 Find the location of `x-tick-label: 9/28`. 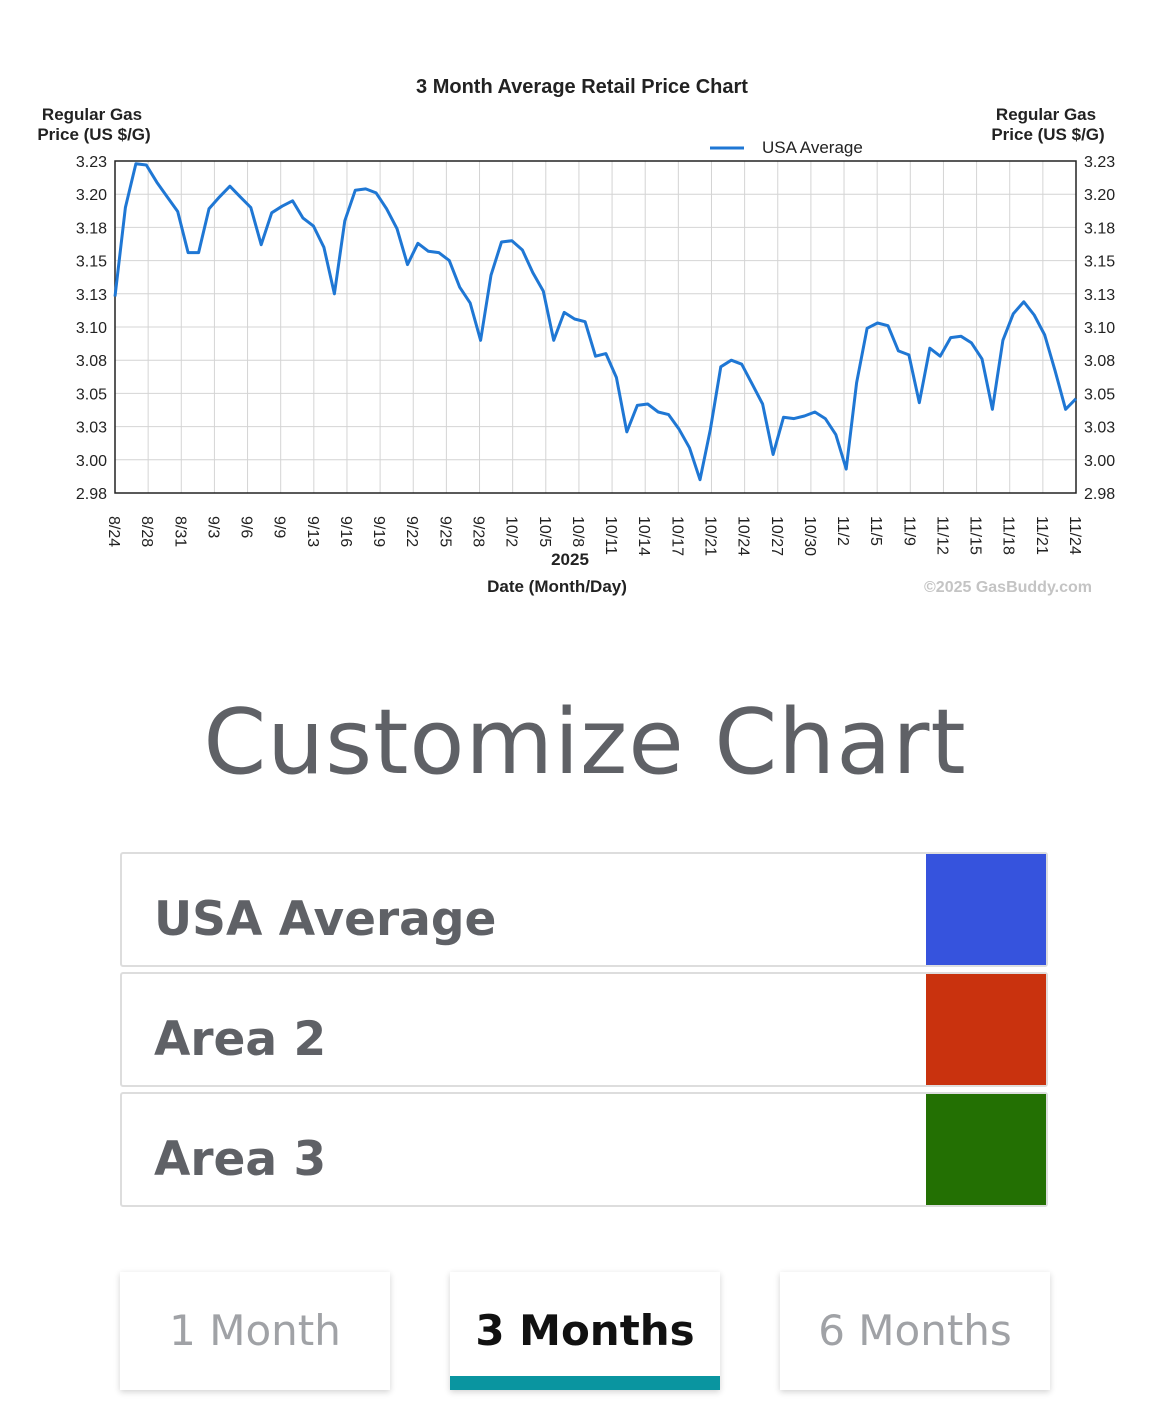

x-tick-label: 9/28 is located at coordinates (478, 531).